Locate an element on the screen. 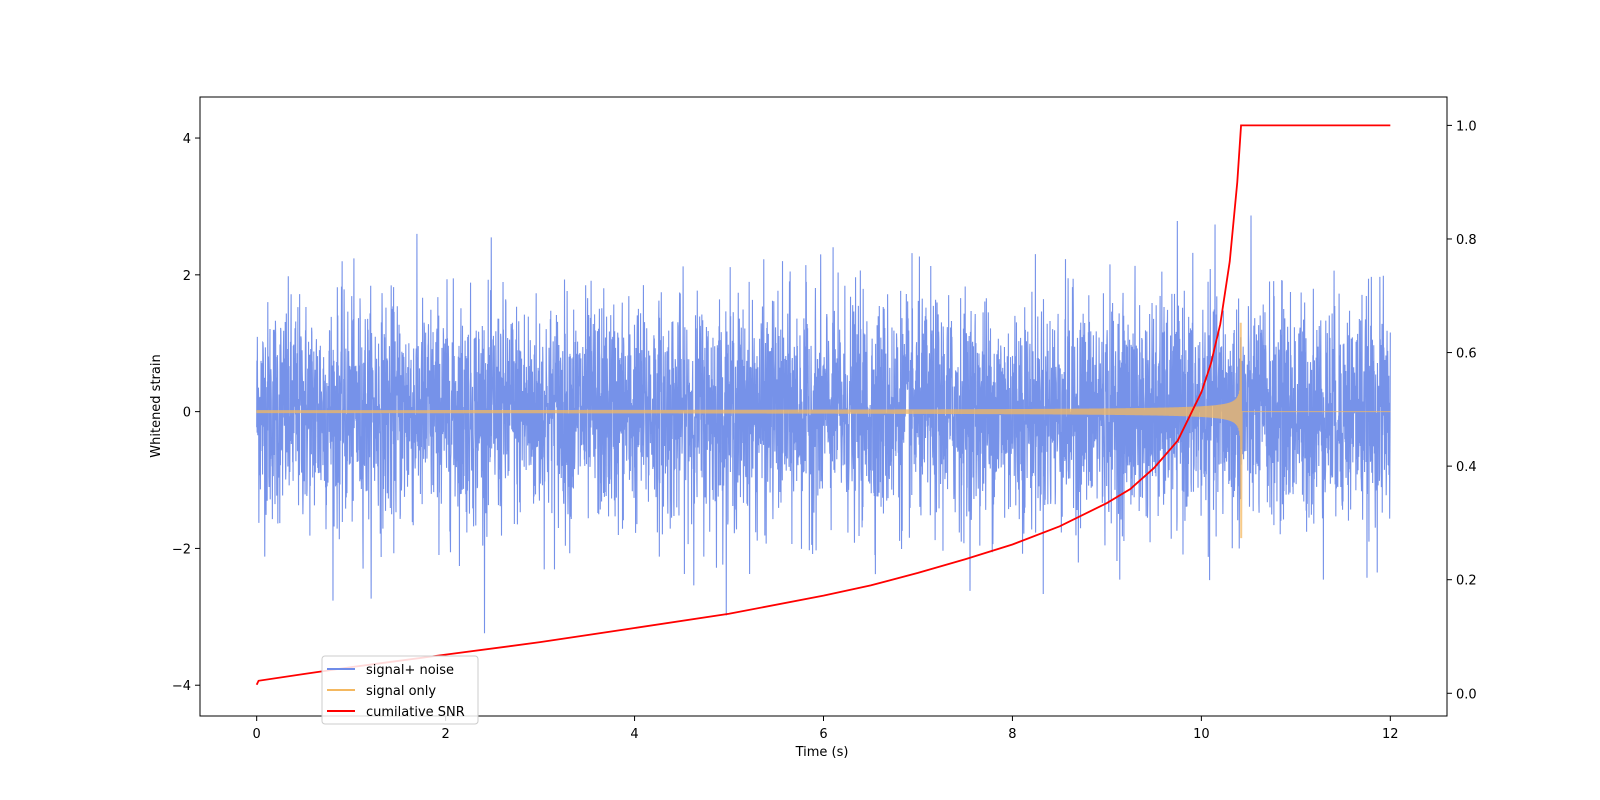  x-tick-label: 6 is located at coordinates (823, 734).